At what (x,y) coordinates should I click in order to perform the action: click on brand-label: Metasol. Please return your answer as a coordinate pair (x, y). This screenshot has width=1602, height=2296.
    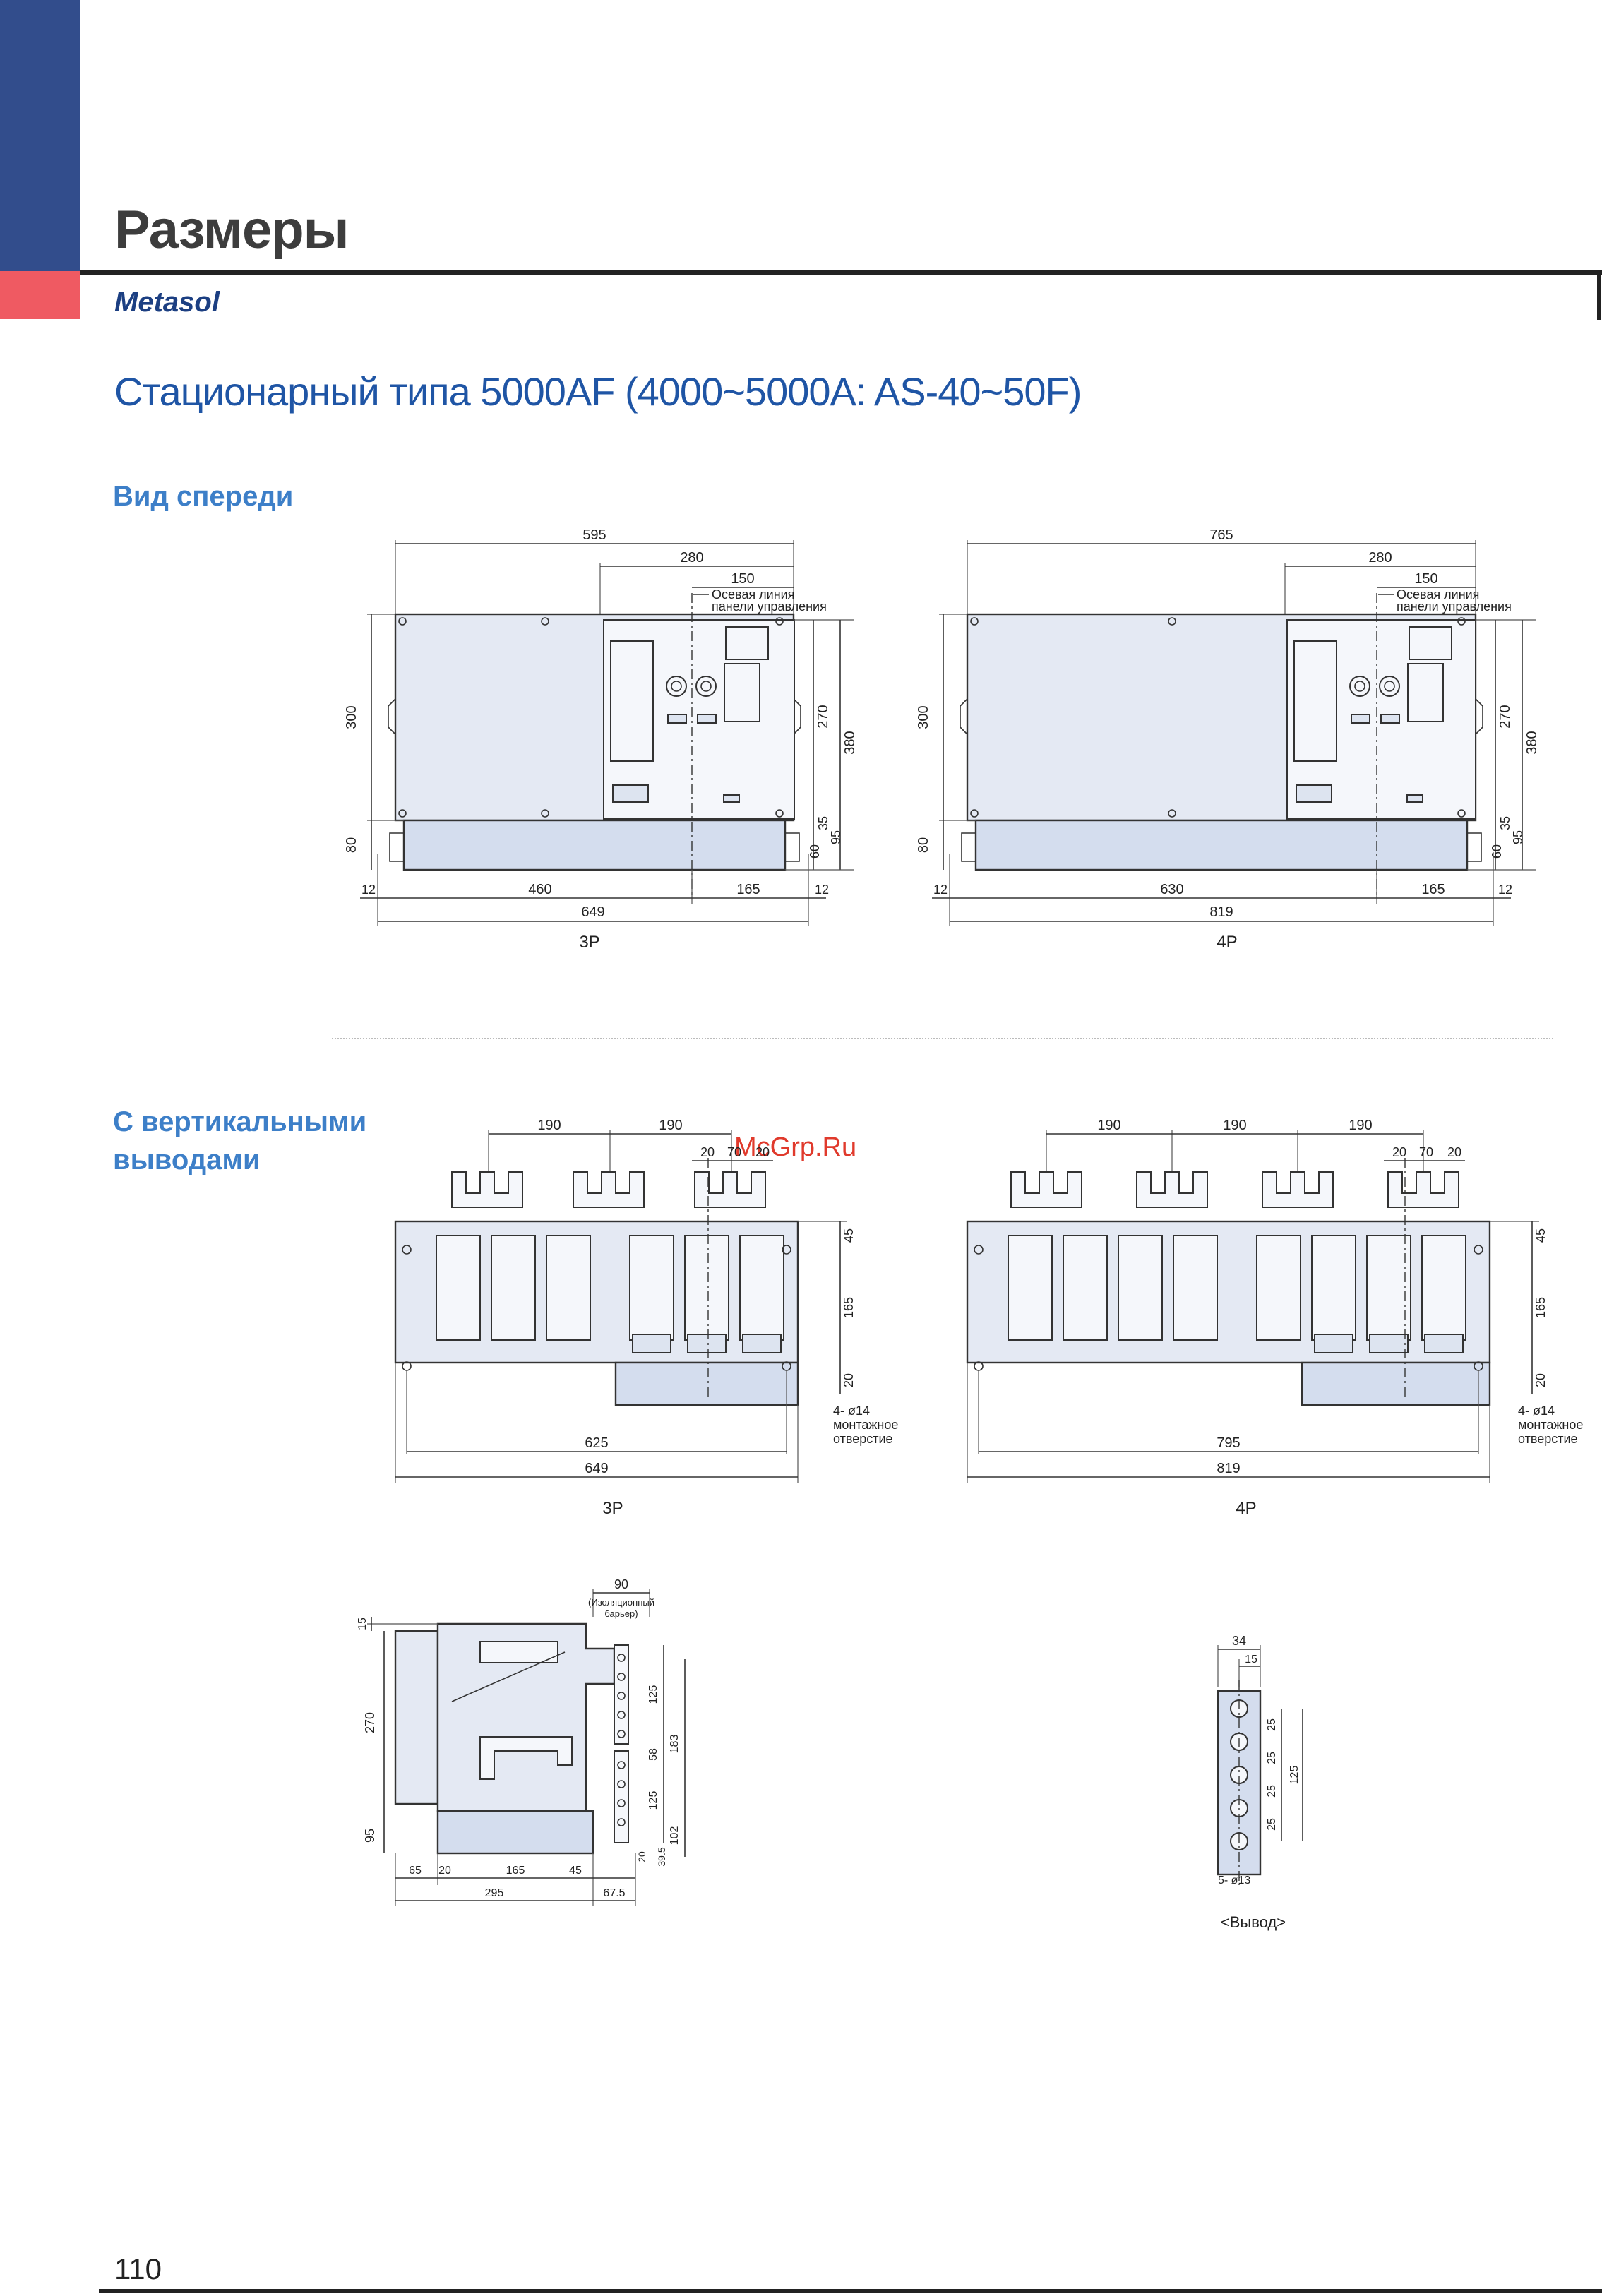
    Looking at the image, I should click on (167, 302).